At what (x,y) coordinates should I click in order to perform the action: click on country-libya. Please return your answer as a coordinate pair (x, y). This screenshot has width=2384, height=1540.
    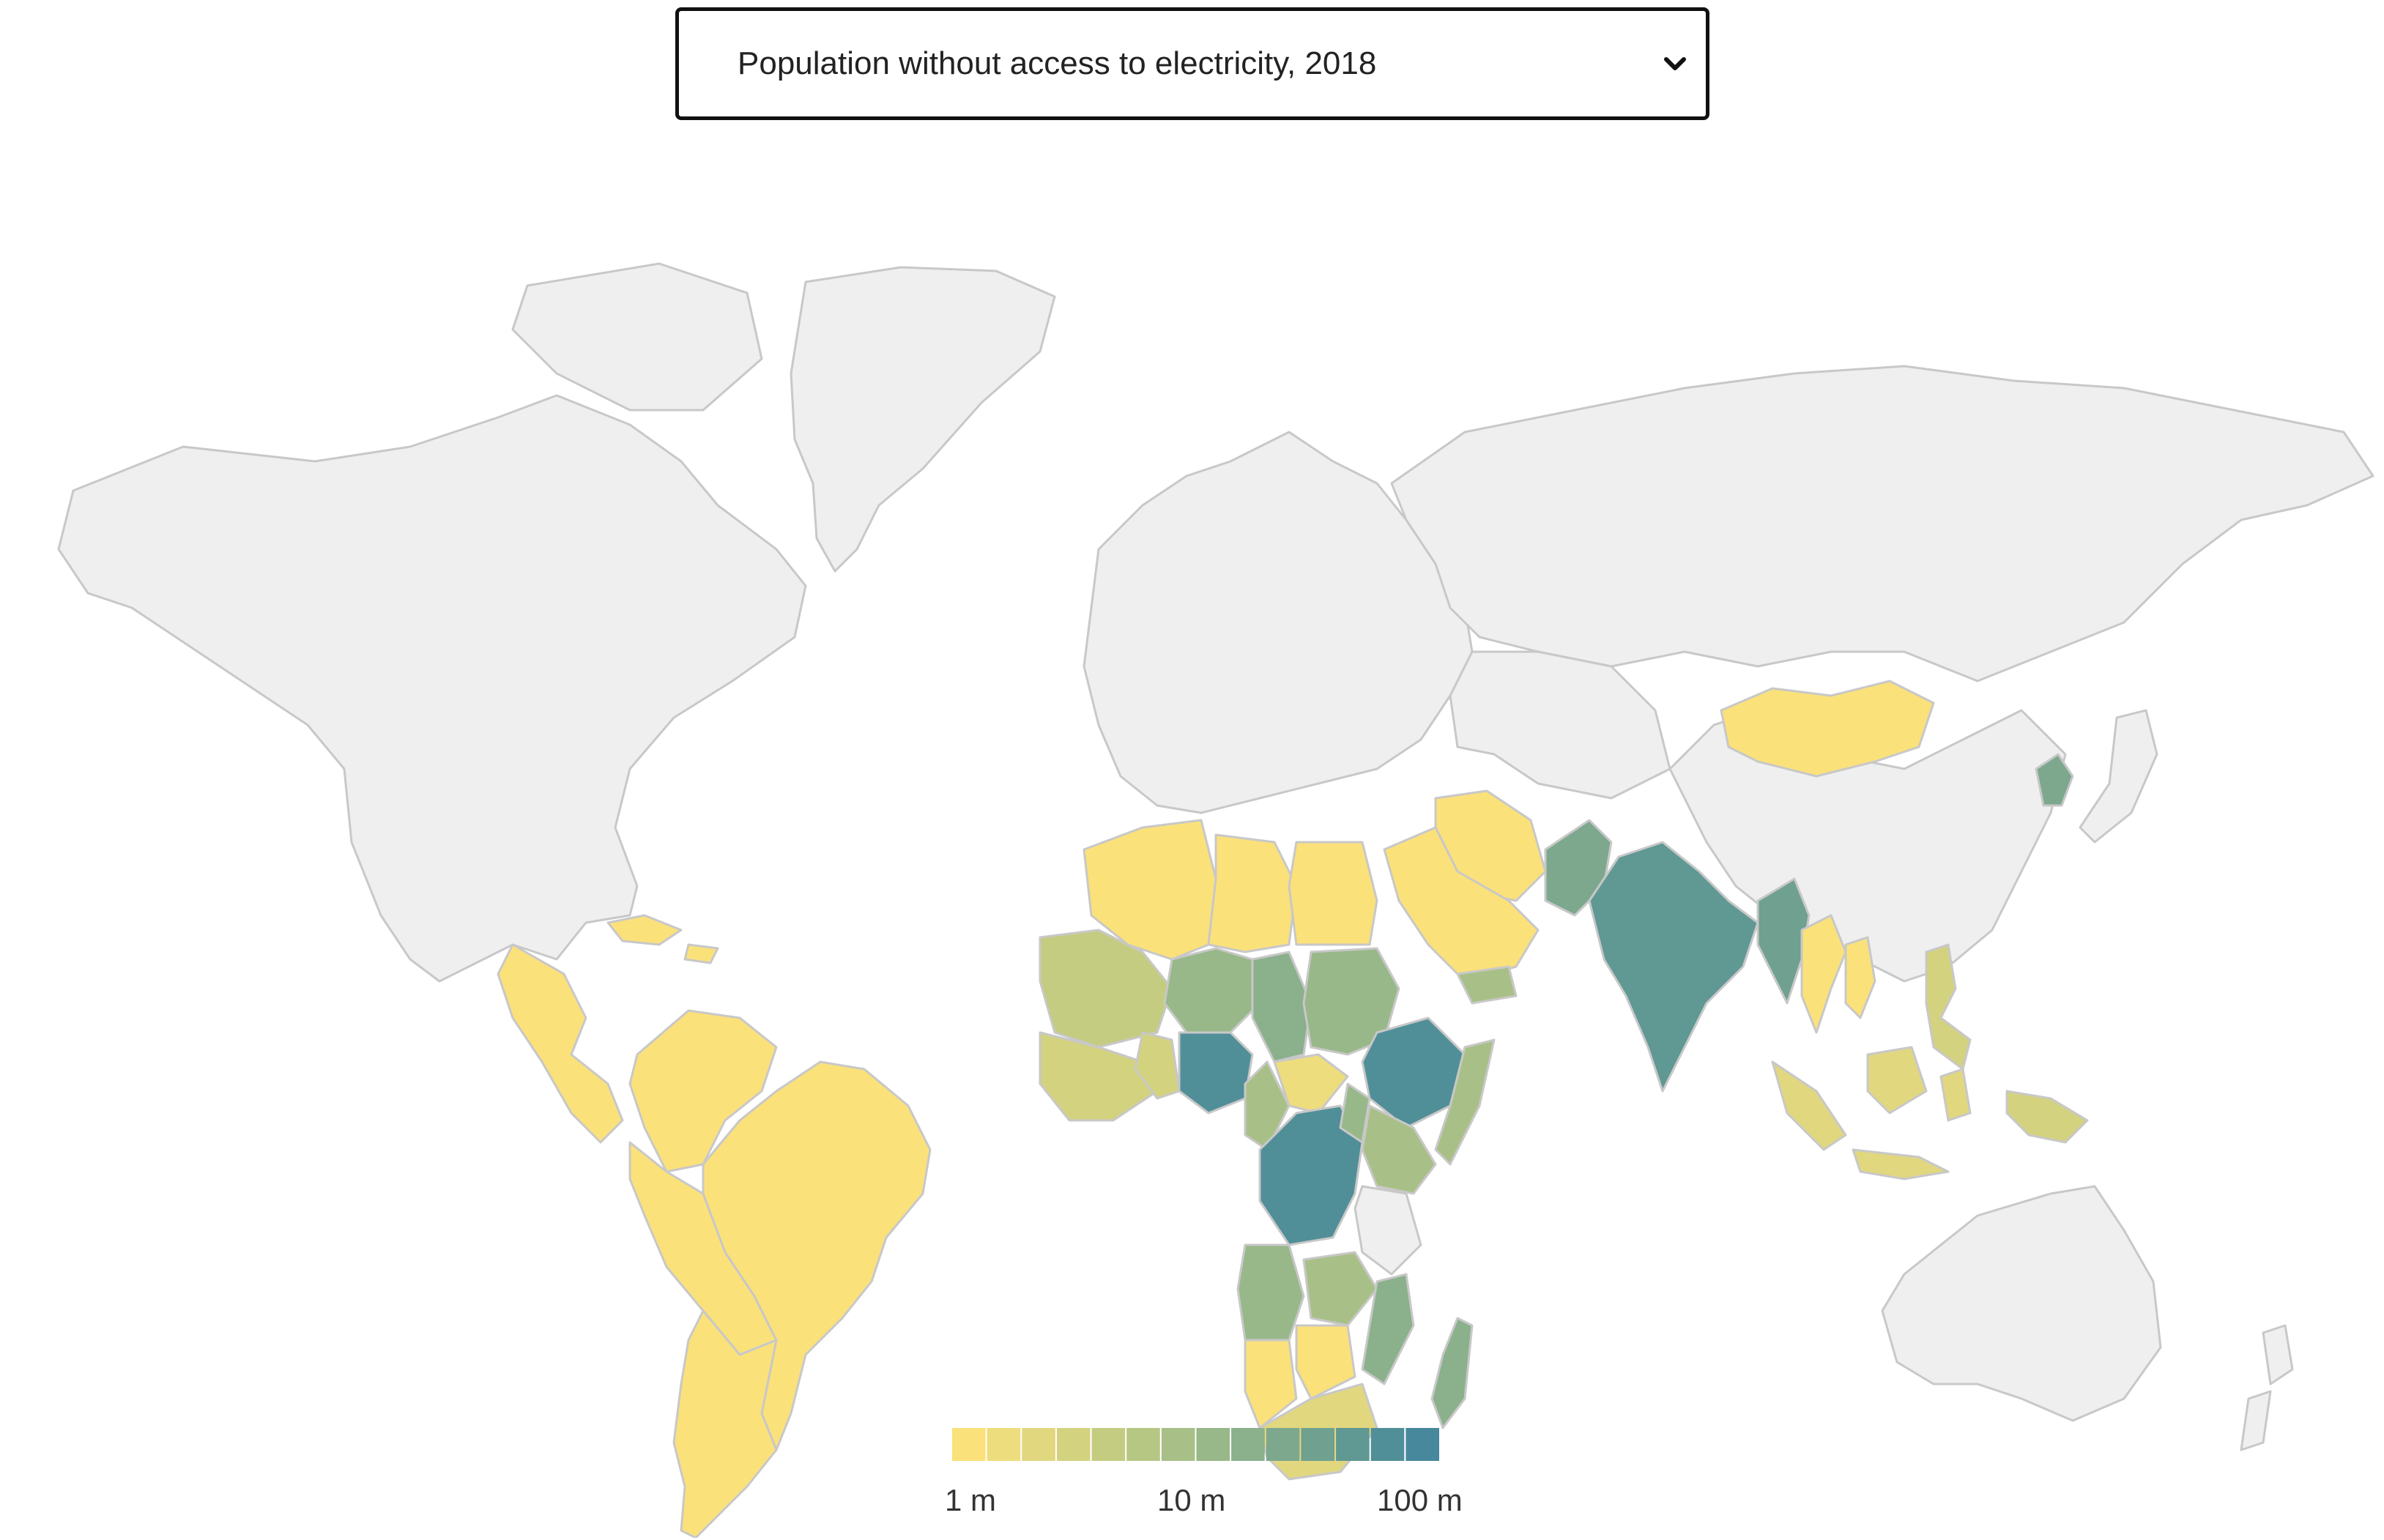
    Looking at the image, I should click on (1252, 893).